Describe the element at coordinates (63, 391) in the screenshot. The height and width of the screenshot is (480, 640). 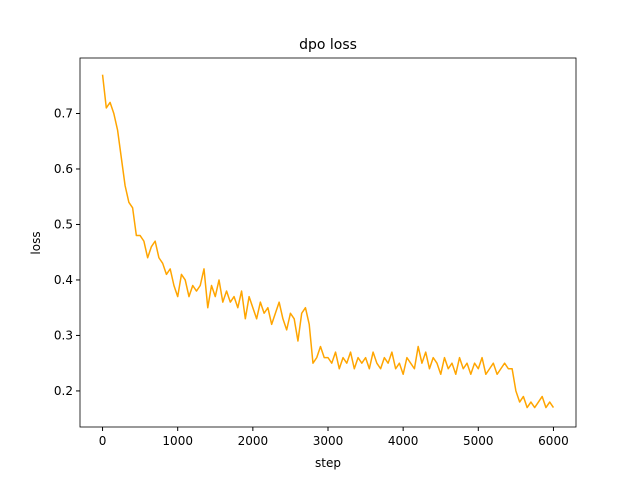
I see `y-tick-label: 0.2` at that location.